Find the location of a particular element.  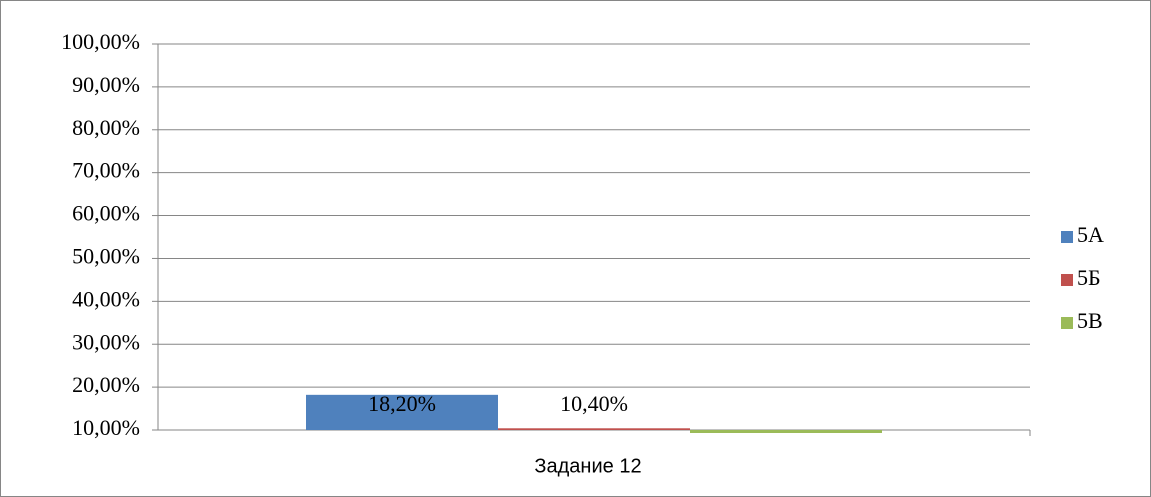

legend-label: 5В is located at coordinates (1090, 320).